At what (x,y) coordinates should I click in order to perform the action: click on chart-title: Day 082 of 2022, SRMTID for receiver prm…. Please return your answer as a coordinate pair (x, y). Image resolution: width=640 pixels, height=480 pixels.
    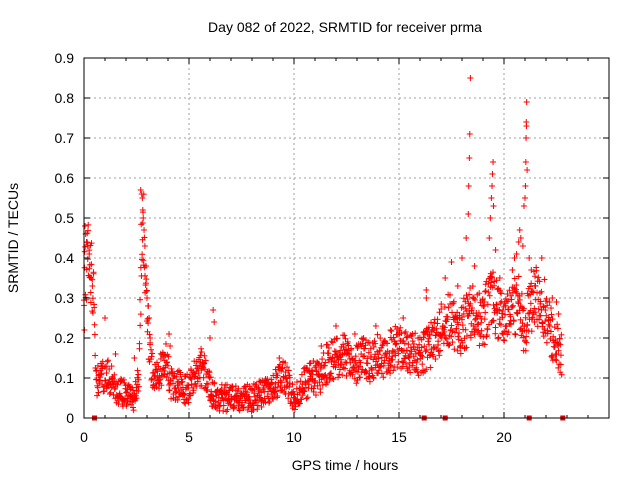
    Looking at the image, I should click on (345, 27).